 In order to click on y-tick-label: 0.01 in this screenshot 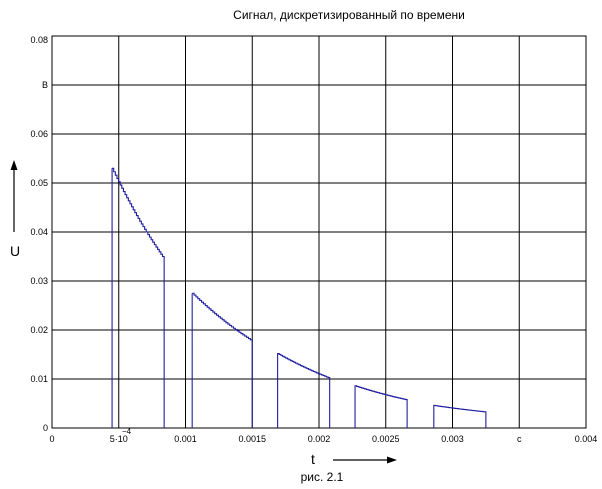, I will do `click(39, 379)`.